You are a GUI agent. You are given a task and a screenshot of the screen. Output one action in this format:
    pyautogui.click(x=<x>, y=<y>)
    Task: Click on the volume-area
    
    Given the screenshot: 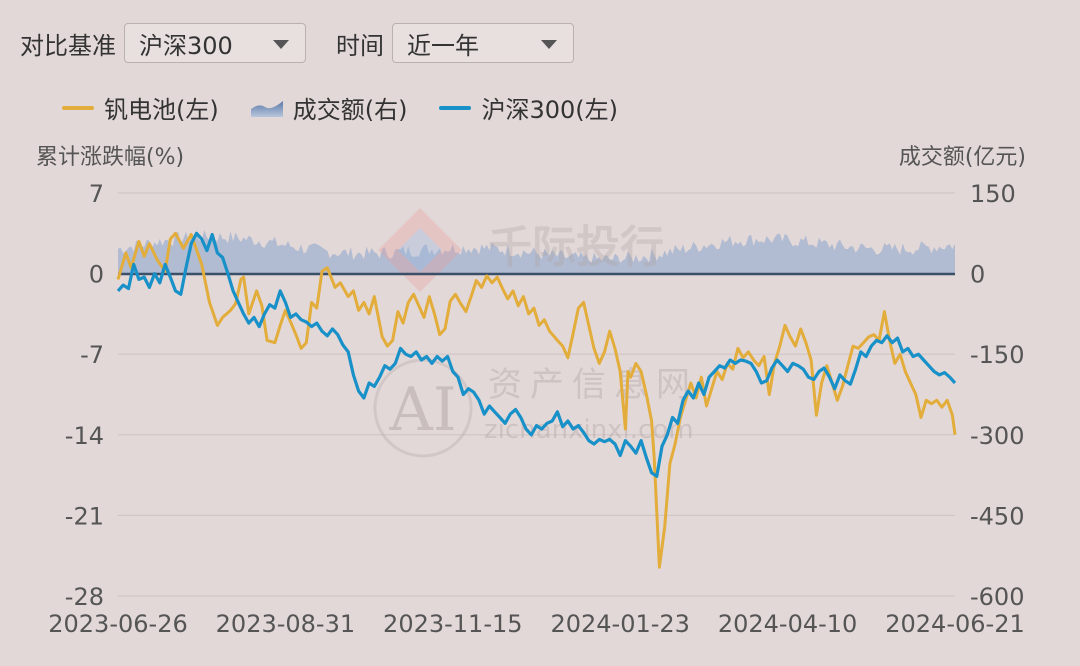 What is the action you would take?
    pyautogui.click(x=536, y=252)
    